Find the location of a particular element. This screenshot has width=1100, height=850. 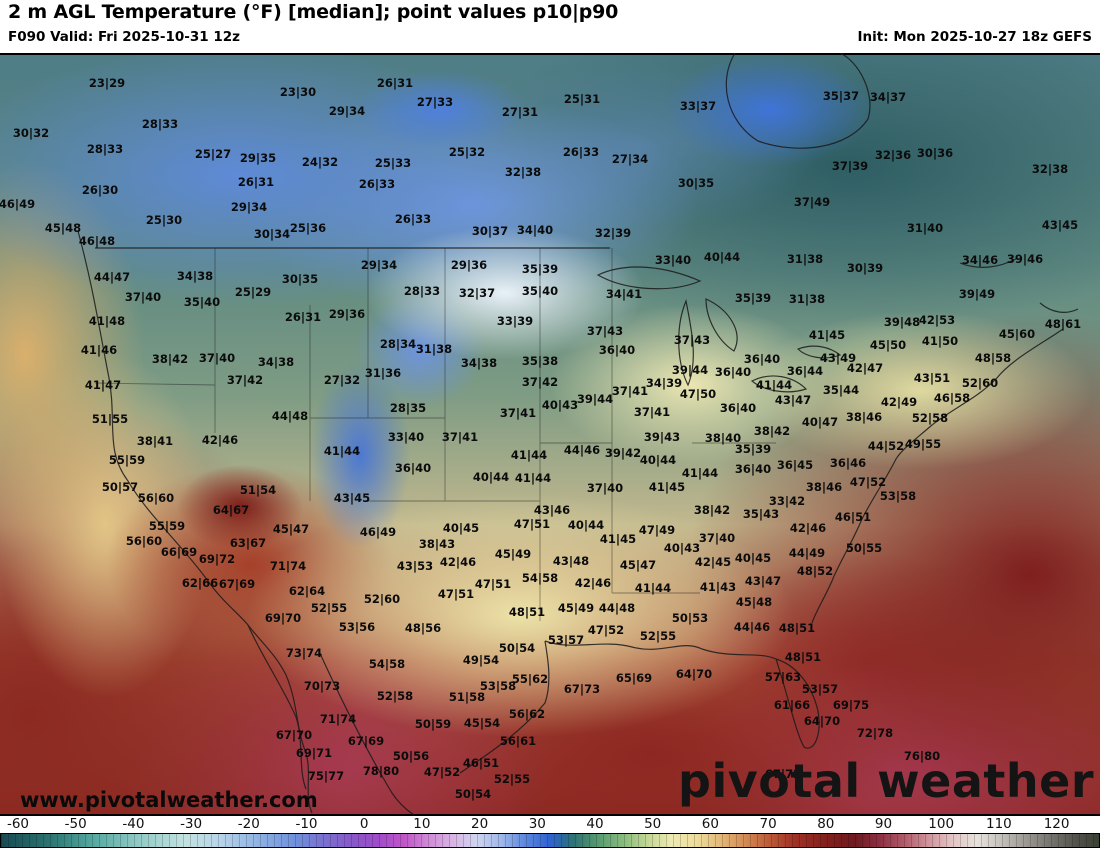

valid-time-label: F090 Valid: Fri 2025-10-31 12z is located at coordinates (124, 37).